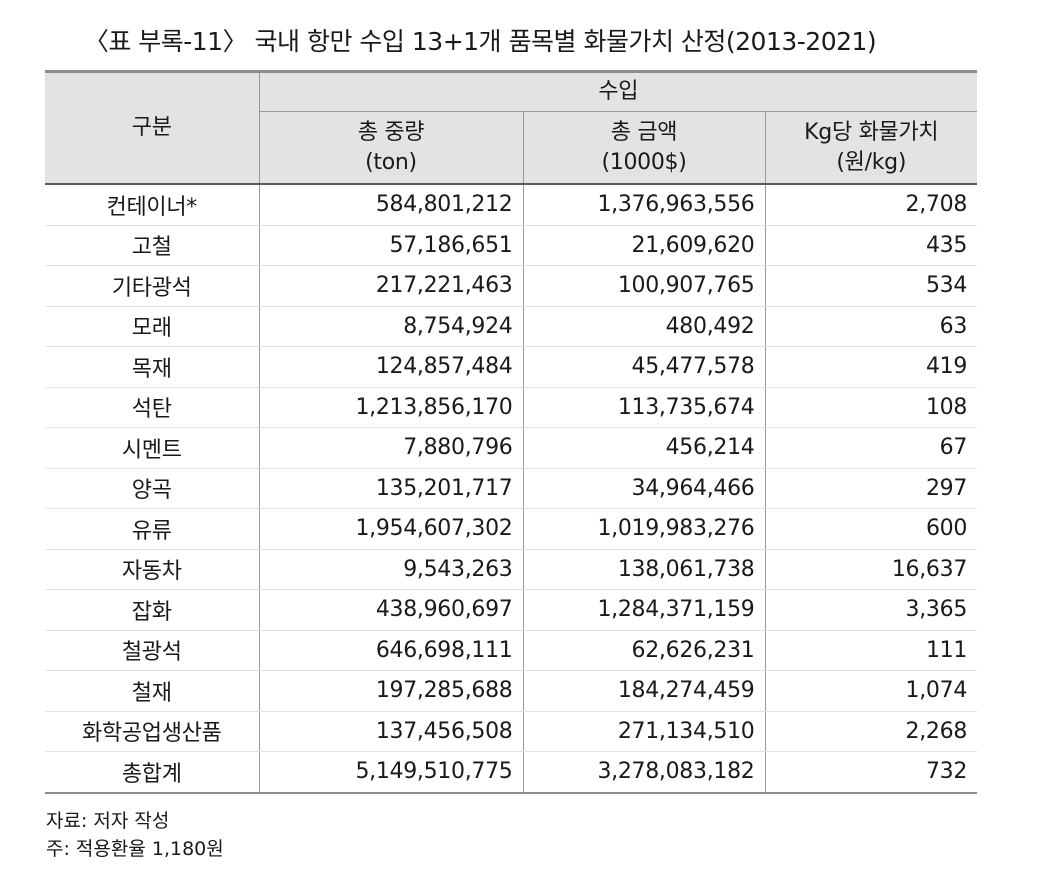 Image resolution: width=1050 pixels, height=886 pixels. I want to click on row-category: 화학공업생산품, so click(152, 731).